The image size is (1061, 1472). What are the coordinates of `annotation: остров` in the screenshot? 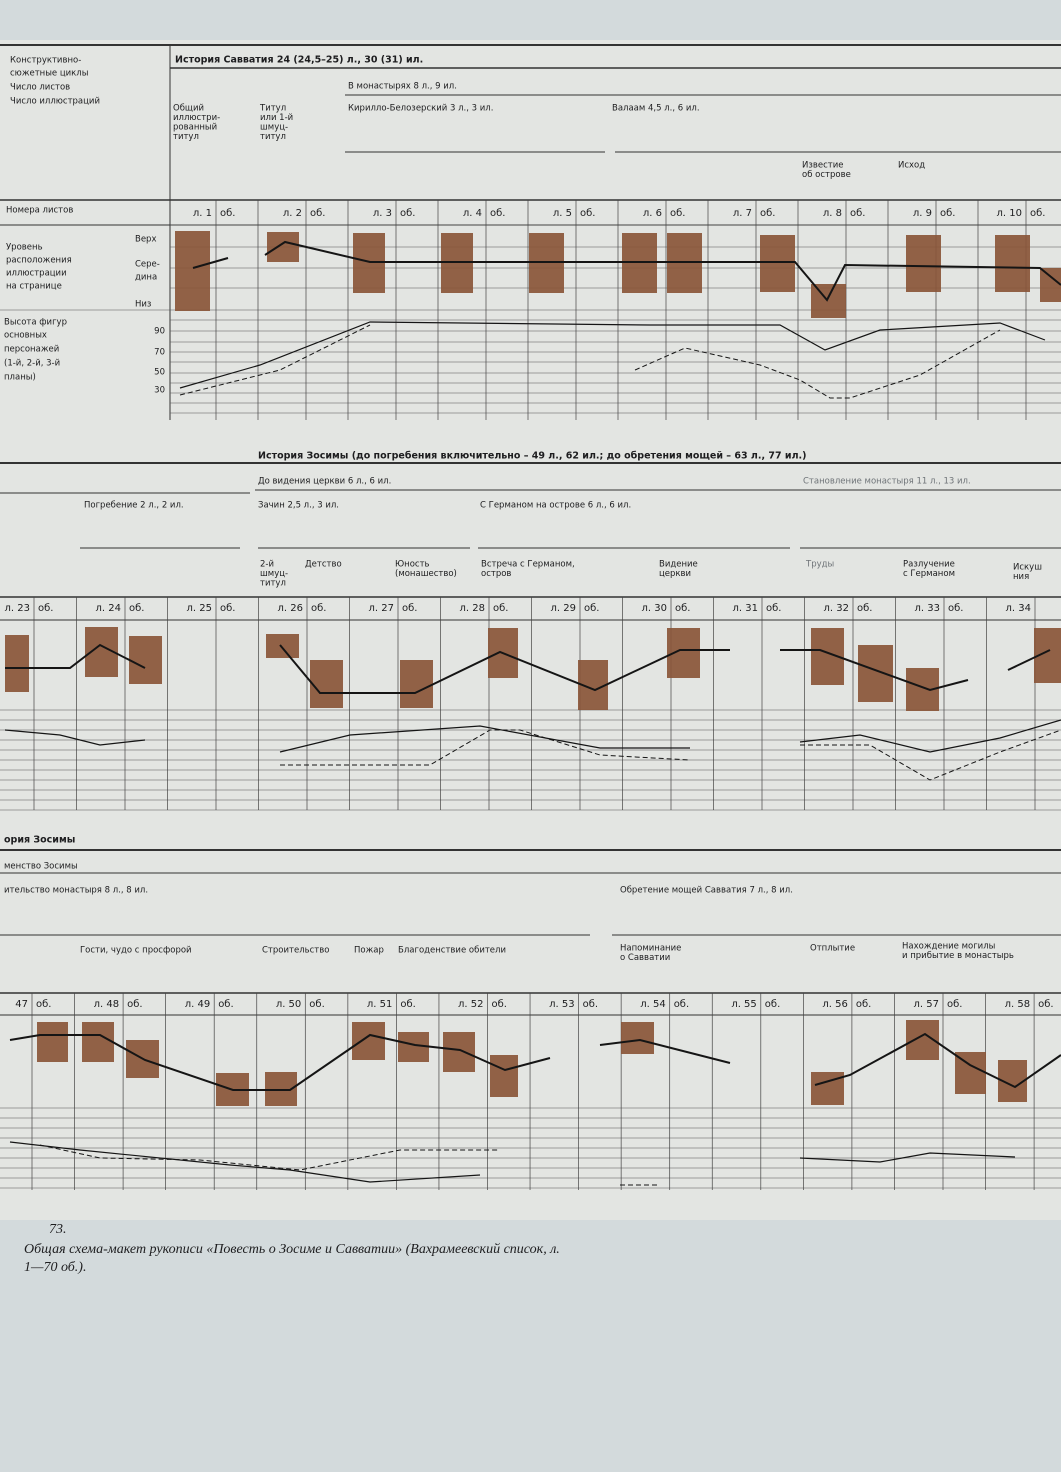 It's located at (496, 574).